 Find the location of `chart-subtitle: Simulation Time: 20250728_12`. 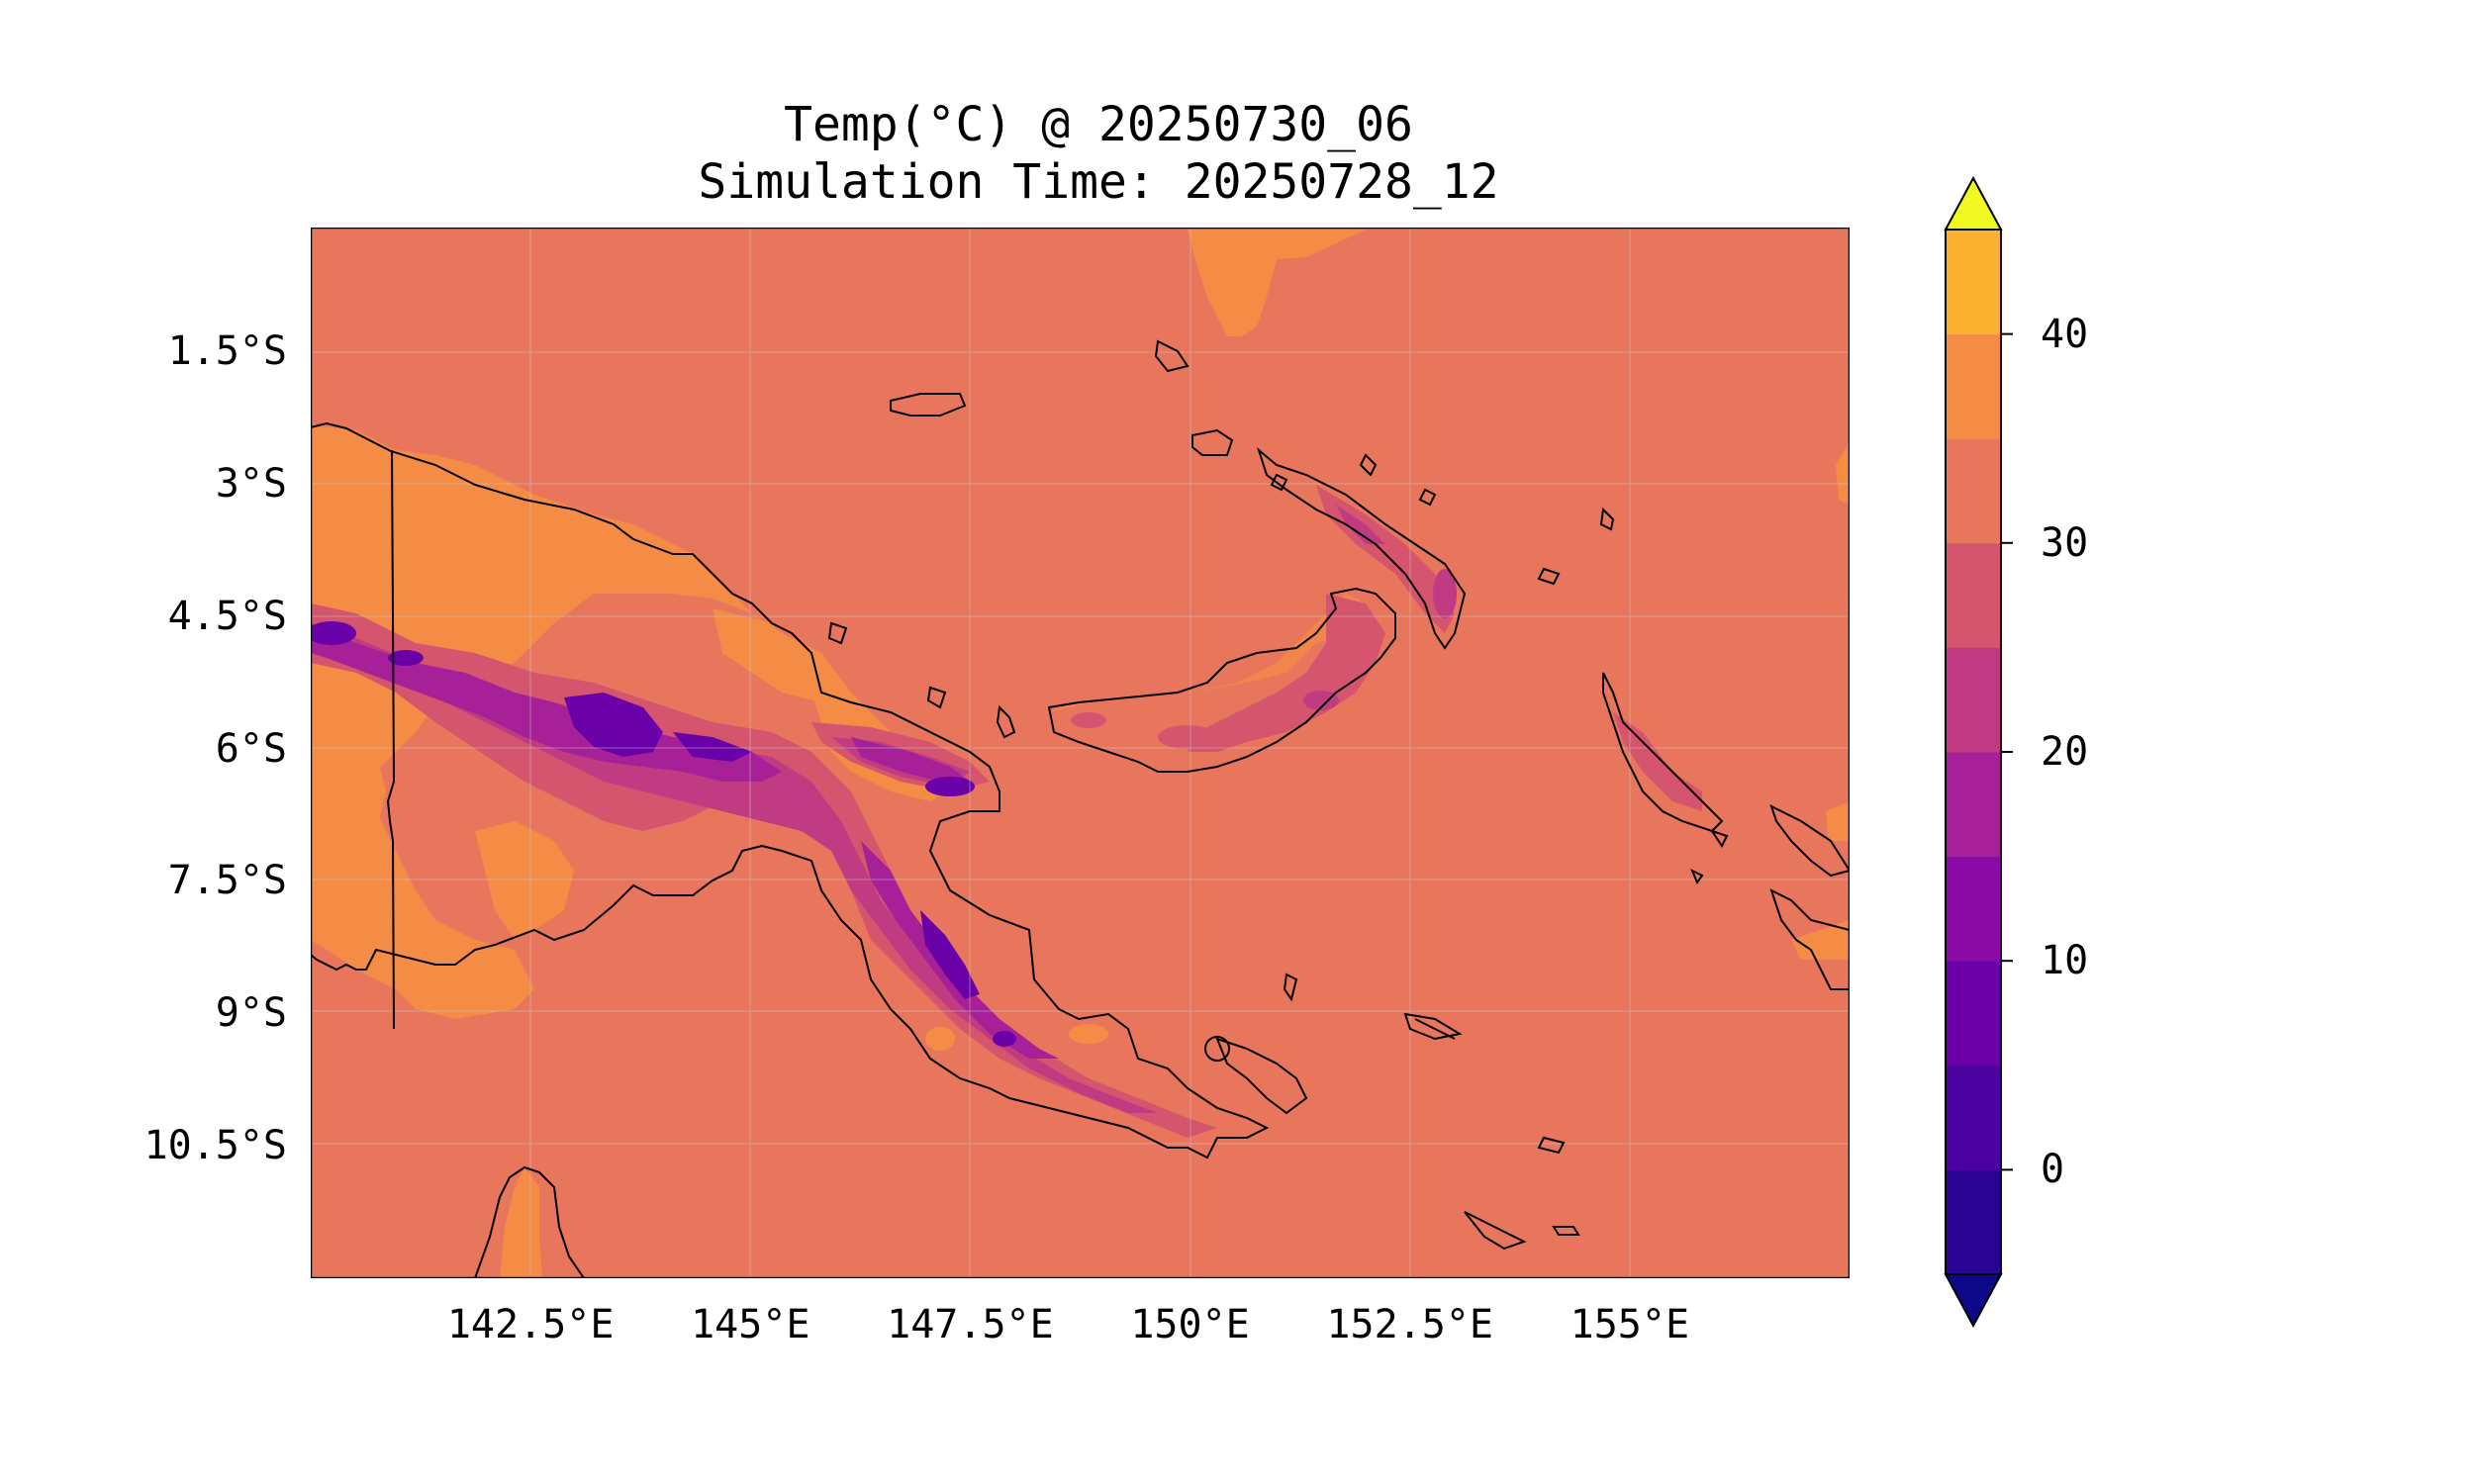

chart-subtitle: Simulation Time: 20250728_12 is located at coordinates (1098, 182).